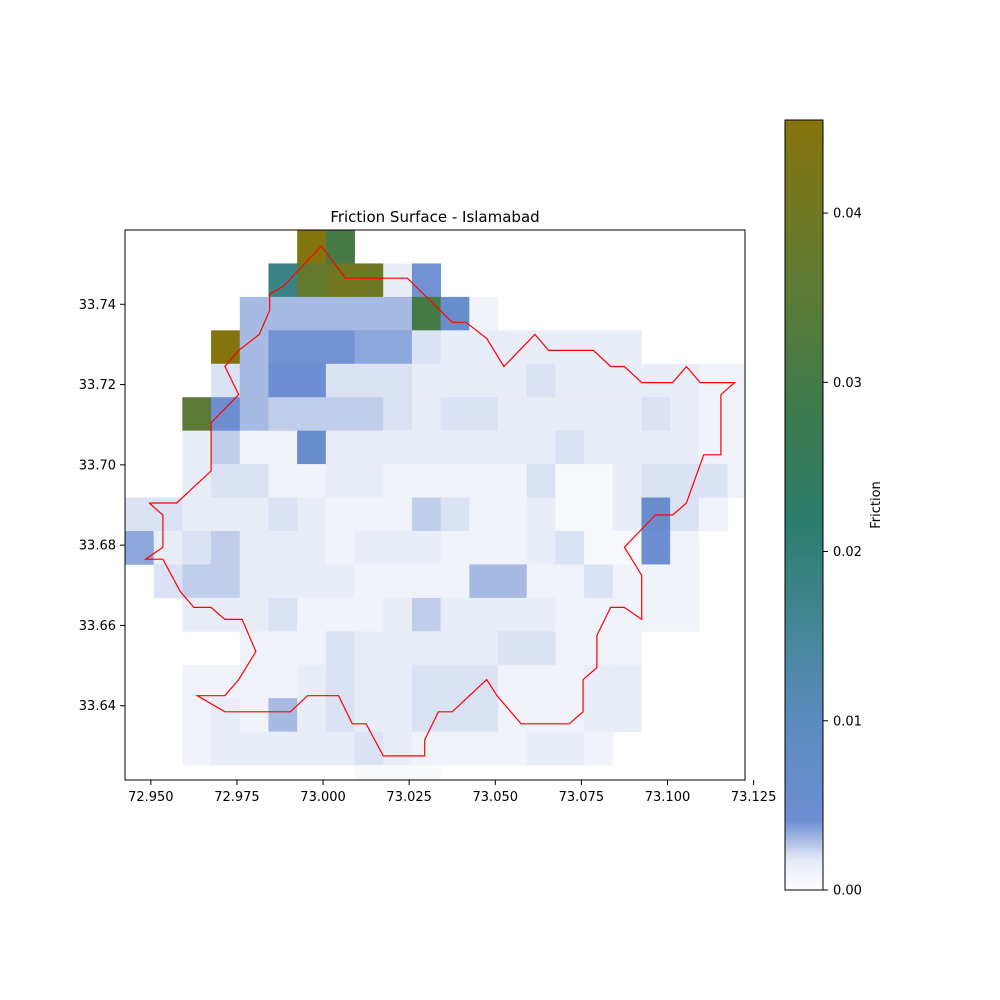 The image size is (1000, 1000). What do you see at coordinates (582, 797) in the screenshot?
I see `x-tick-label: 73.075` at bounding box center [582, 797].